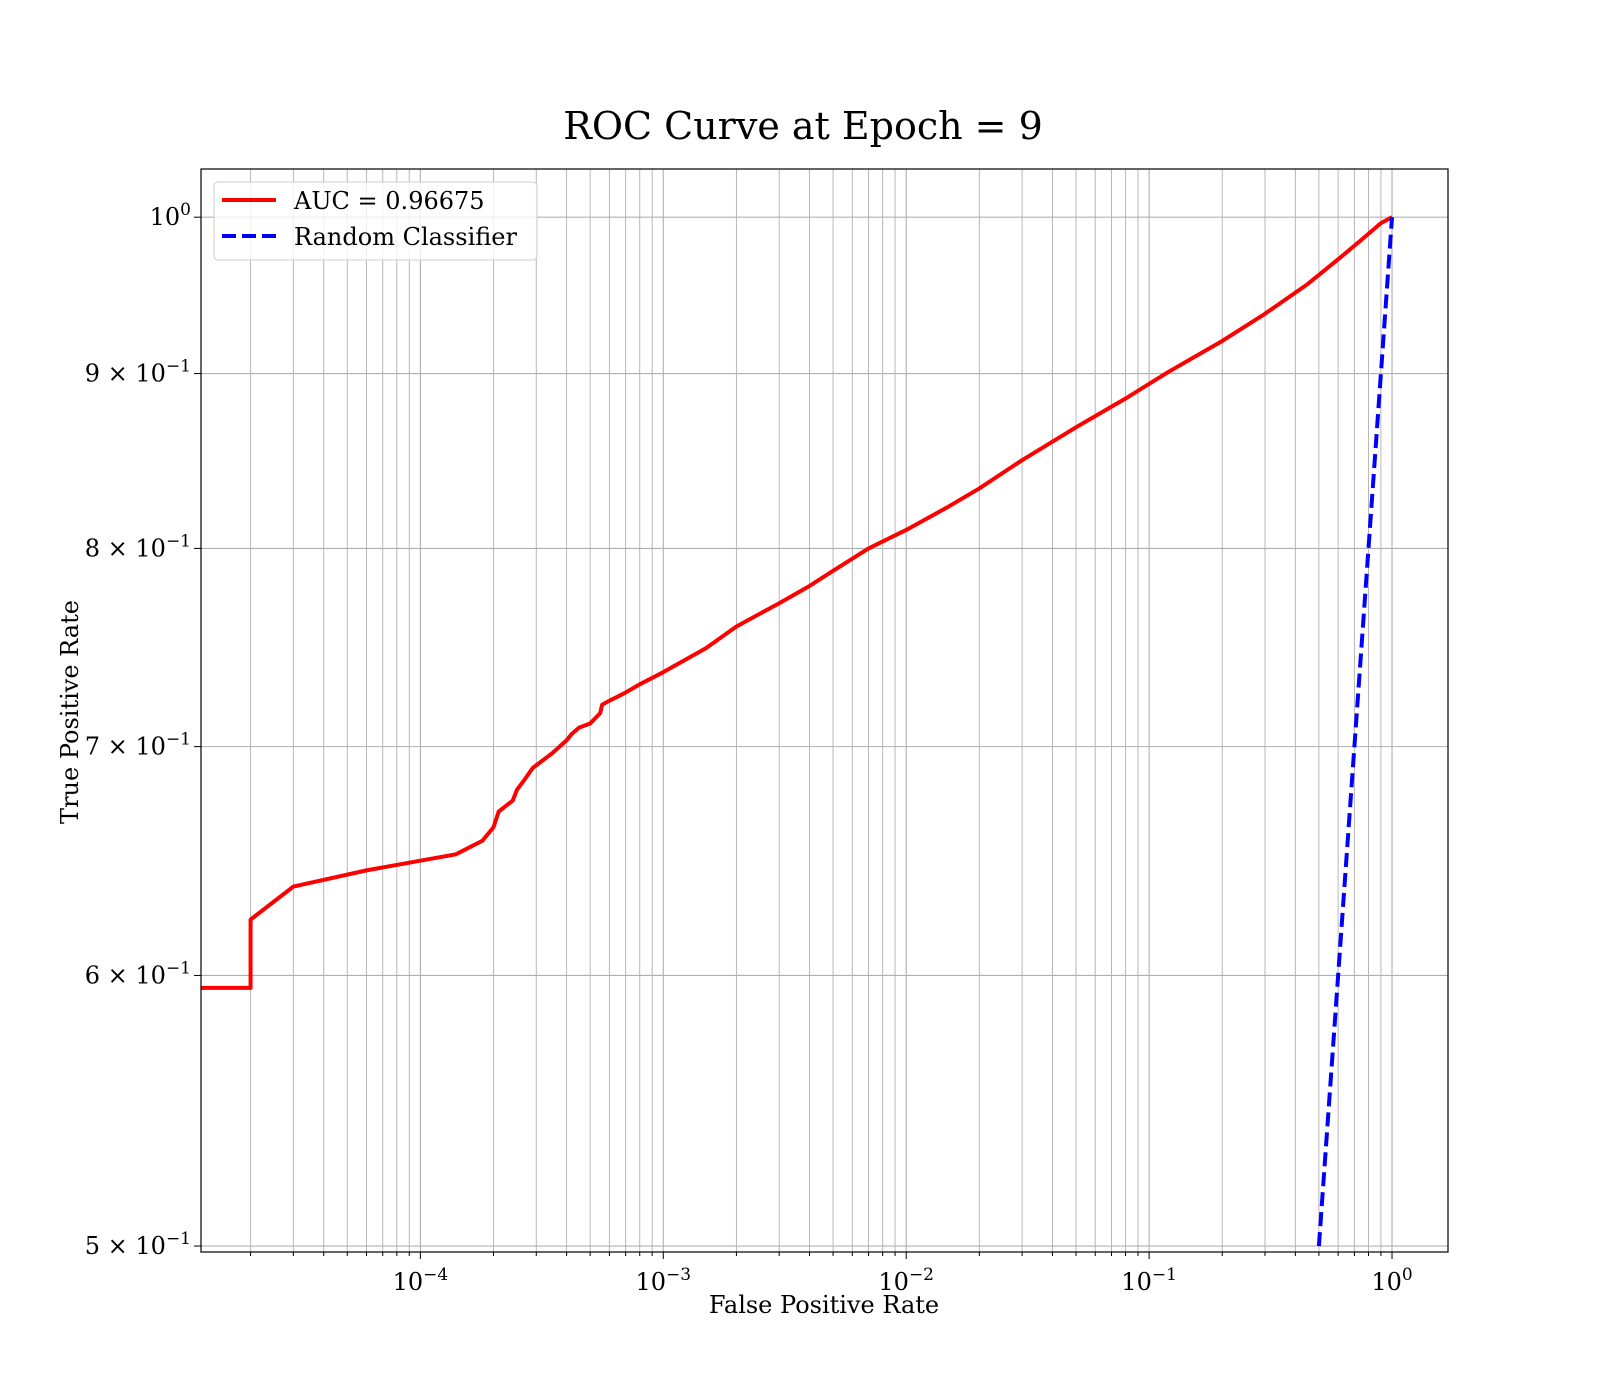  What do you see at coordinates (70, 712) in the screenshot?
I see `y-axis-label: True Positive Rate` at bounding box center [70, 712].